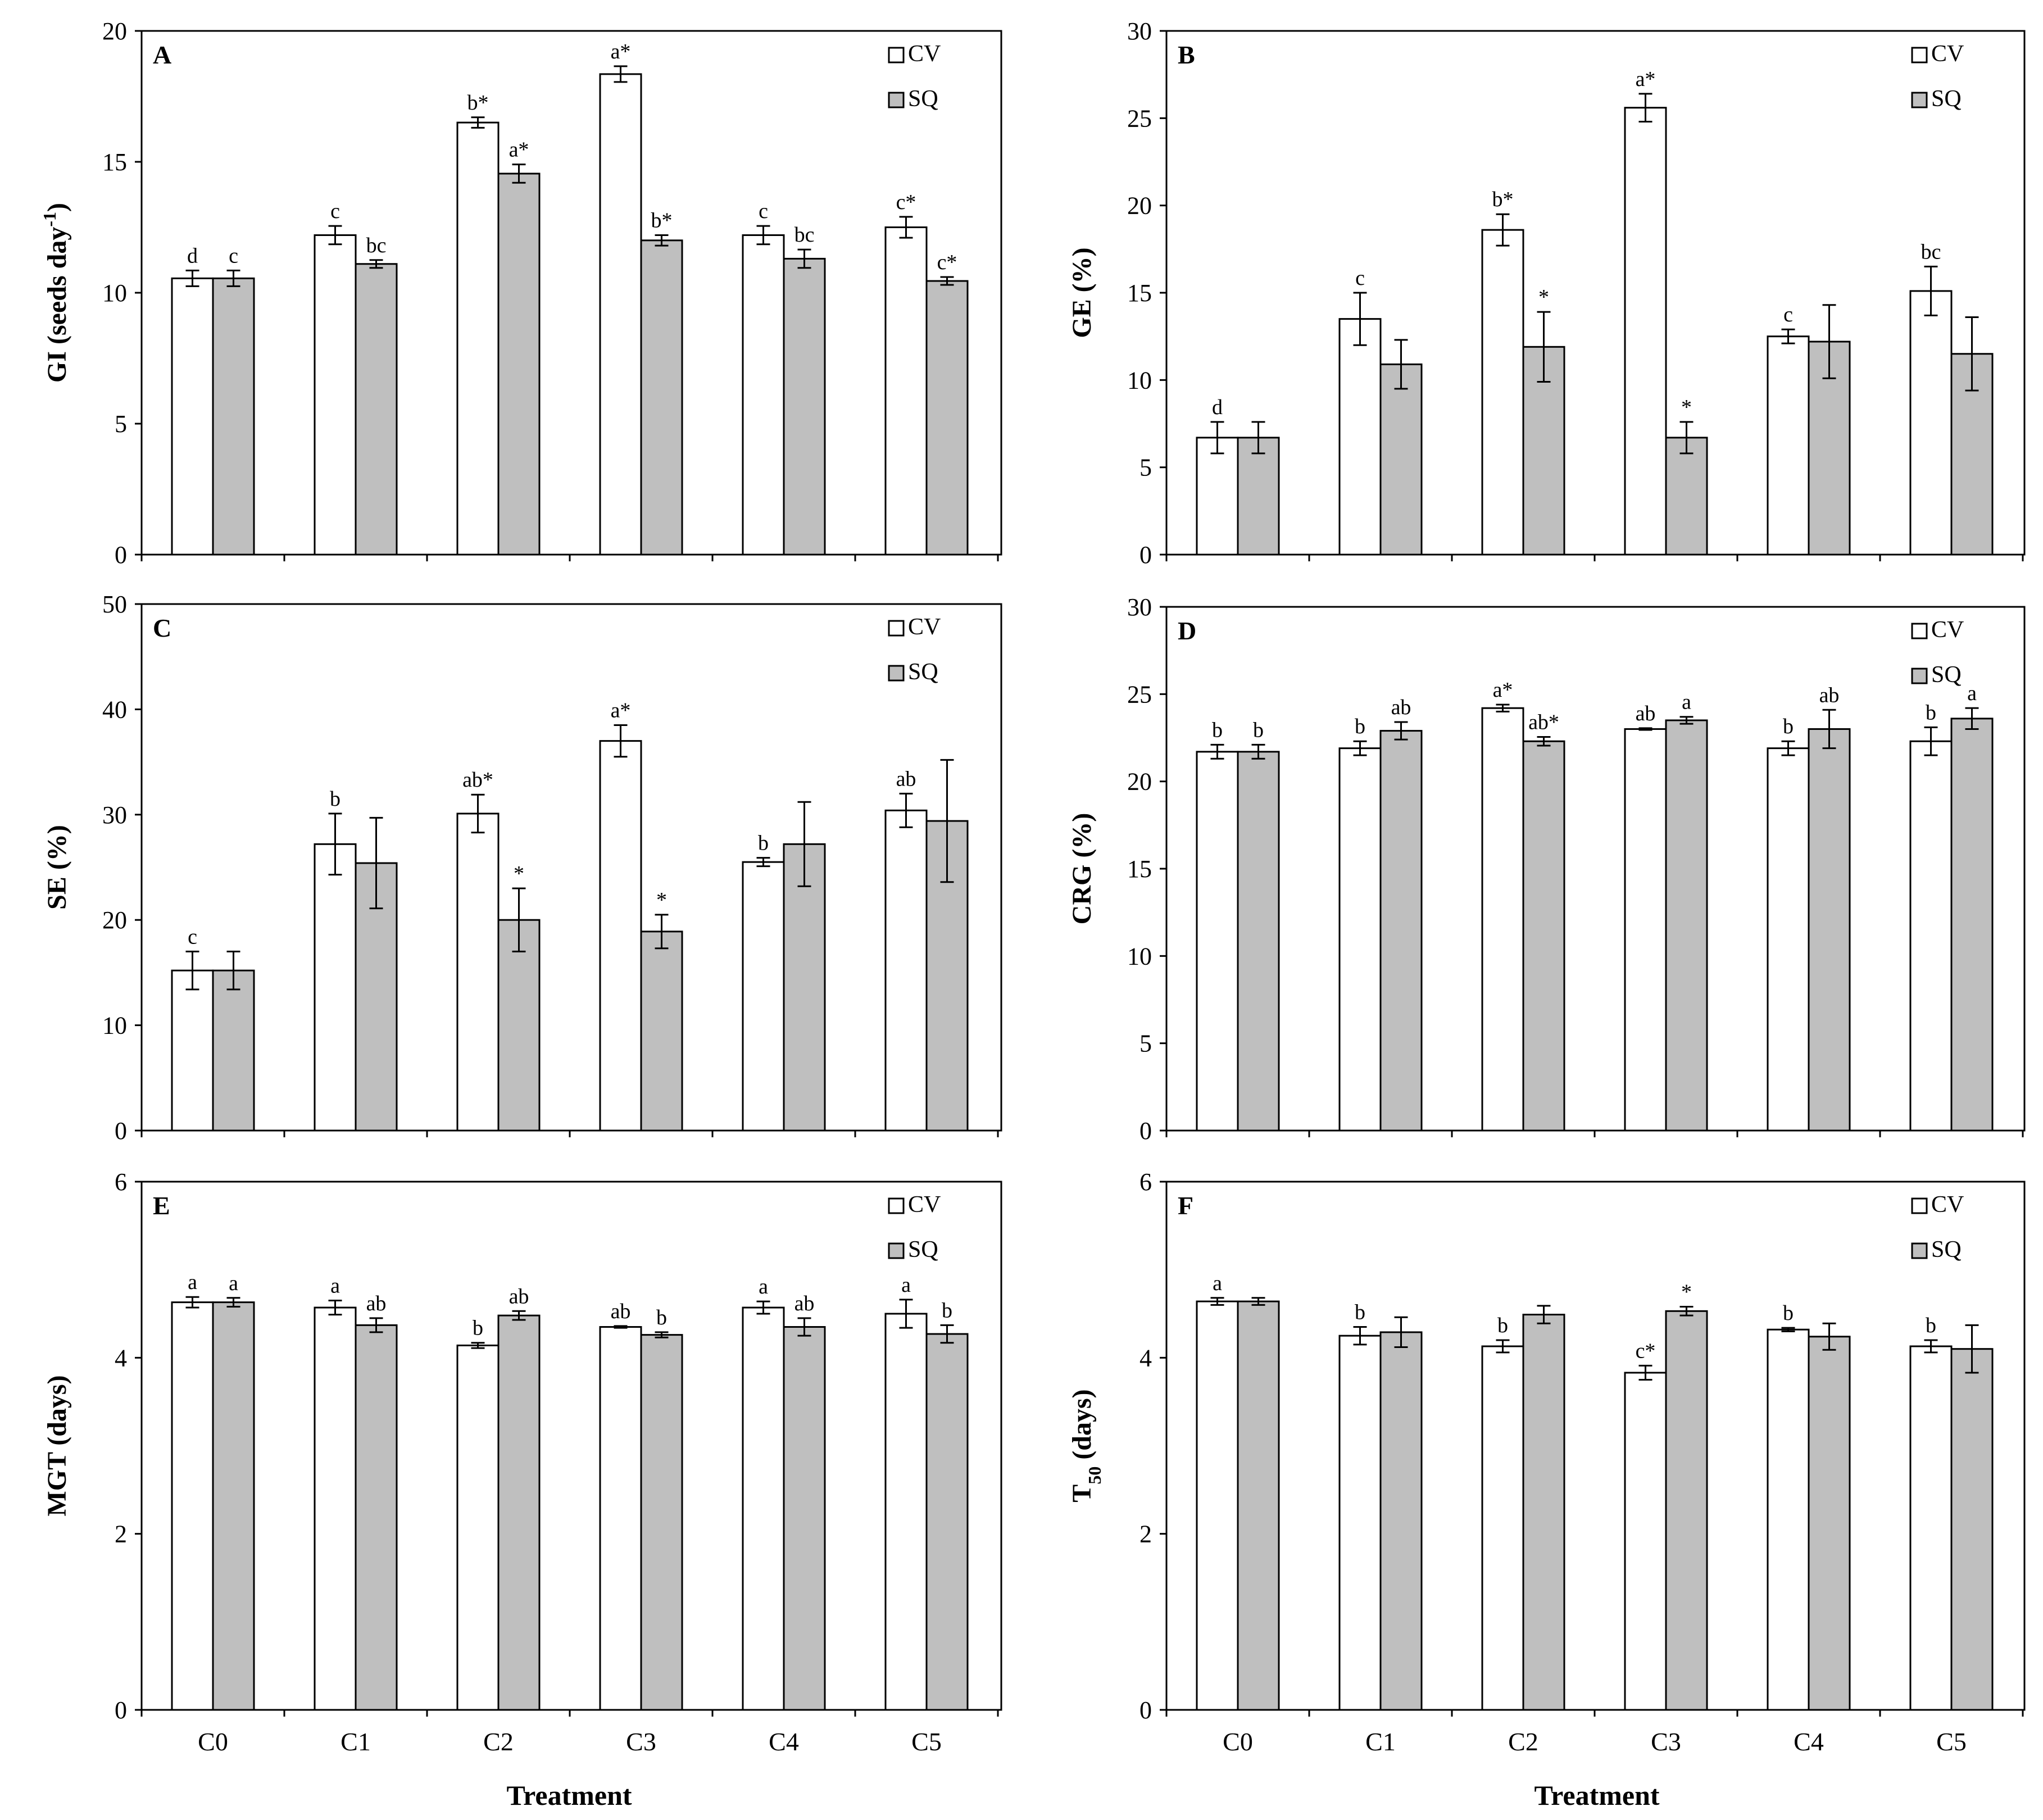 Image resolution: width=2043 pixels, height=1820 pixels. What do you see at coordinates (662, 1031) in the screenshot?
I see `bar-sq-c3` at bounding box center [662, 1031].